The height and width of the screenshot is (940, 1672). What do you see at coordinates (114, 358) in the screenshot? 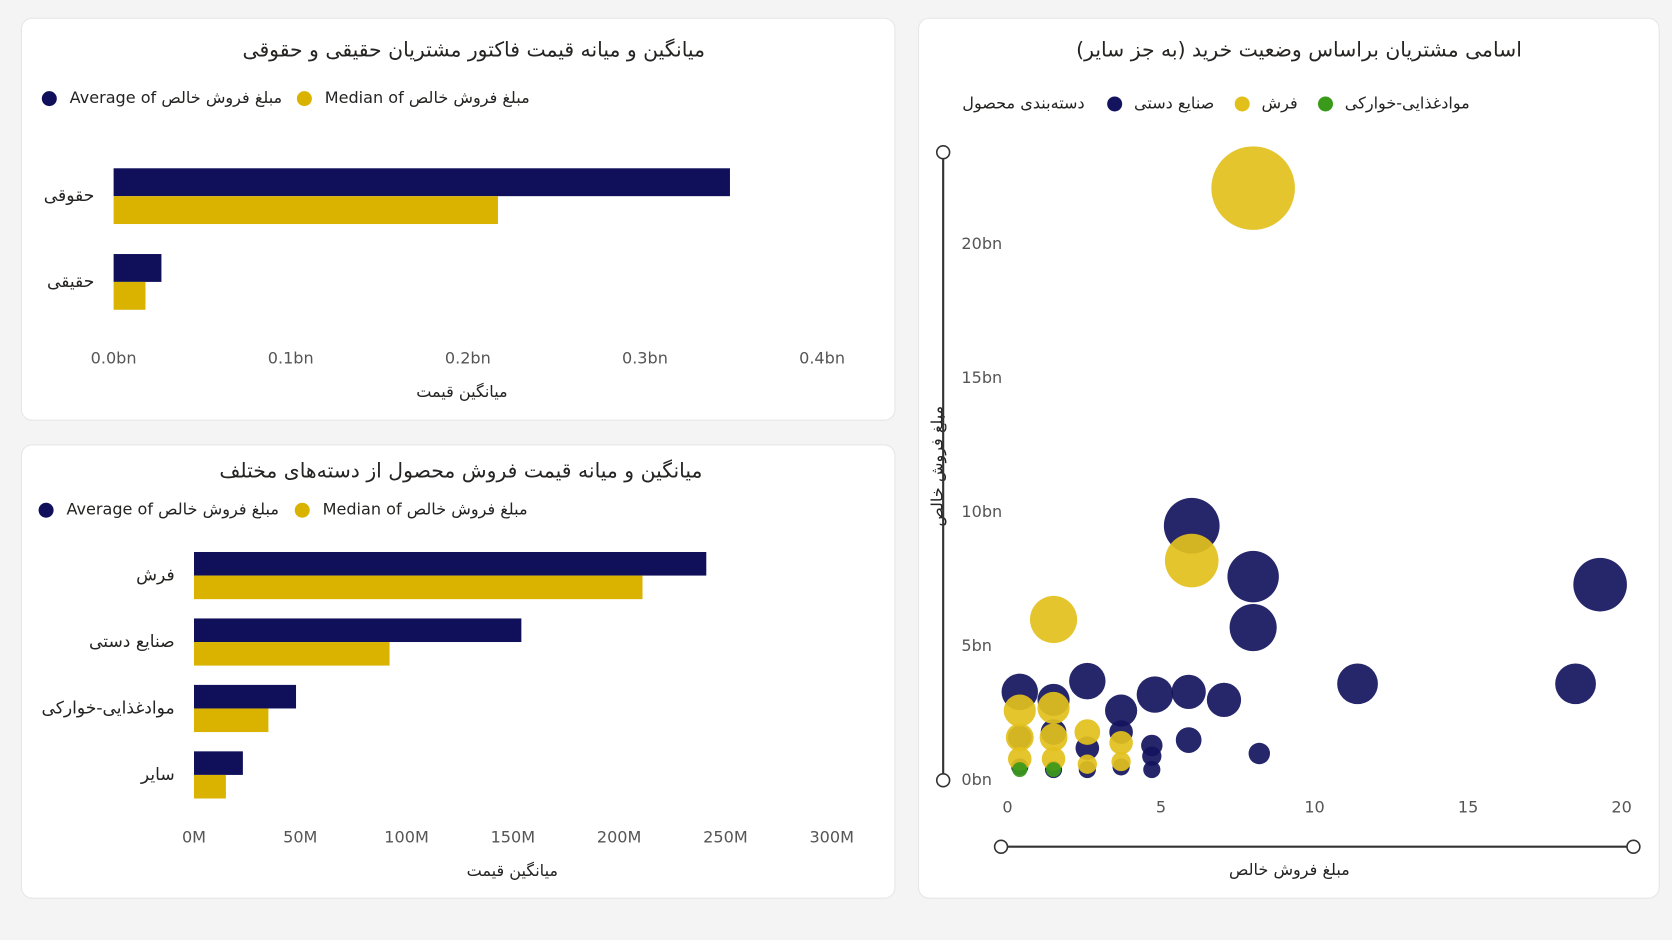
I see `x-tick-label: 0.0bn` at bounding box center [114, 358].